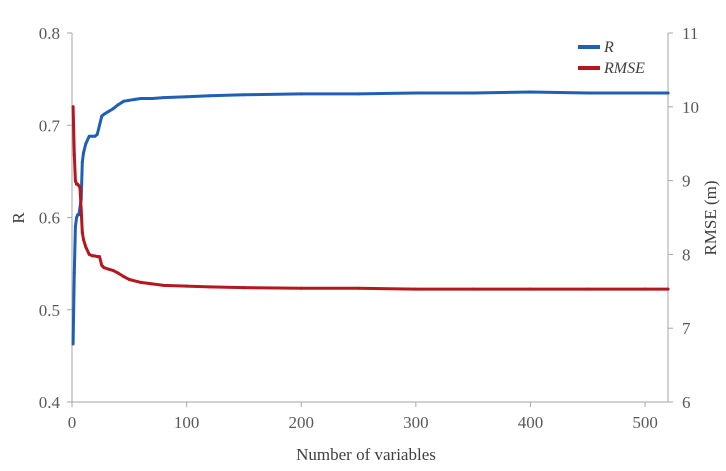 Image resolution: width=726 pixels, height=471 pixels. I want to click on left-y-axis-title: R, so click(18, 218).